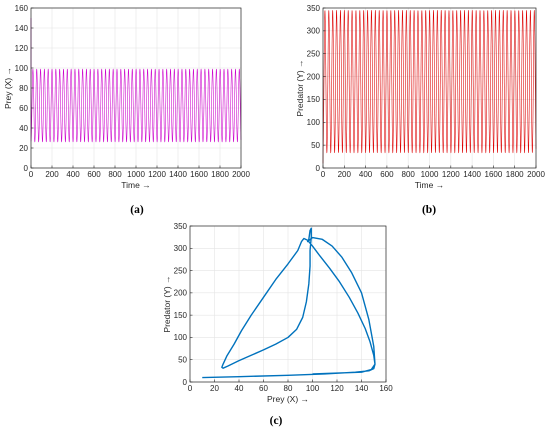 The image size is (550, 433). I want to click on y-axis-label: Prey (X) →, so click(8, 88).